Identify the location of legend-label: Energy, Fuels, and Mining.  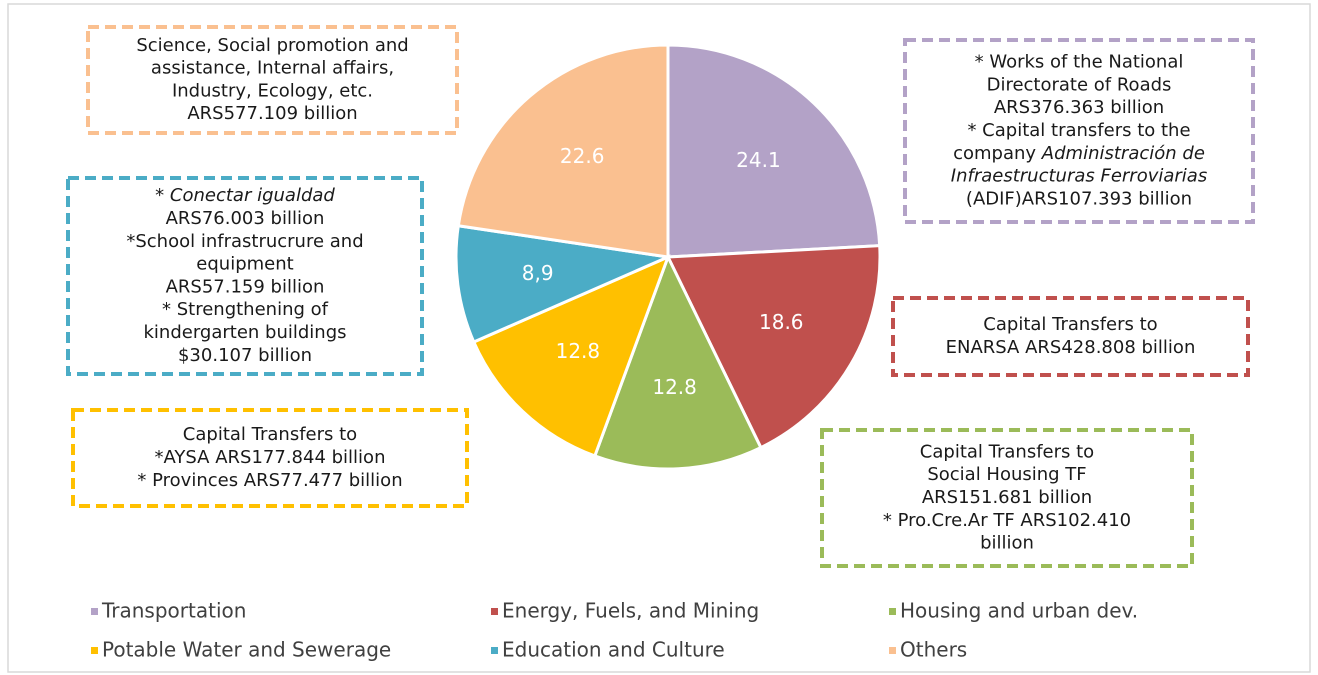
(630, 611).